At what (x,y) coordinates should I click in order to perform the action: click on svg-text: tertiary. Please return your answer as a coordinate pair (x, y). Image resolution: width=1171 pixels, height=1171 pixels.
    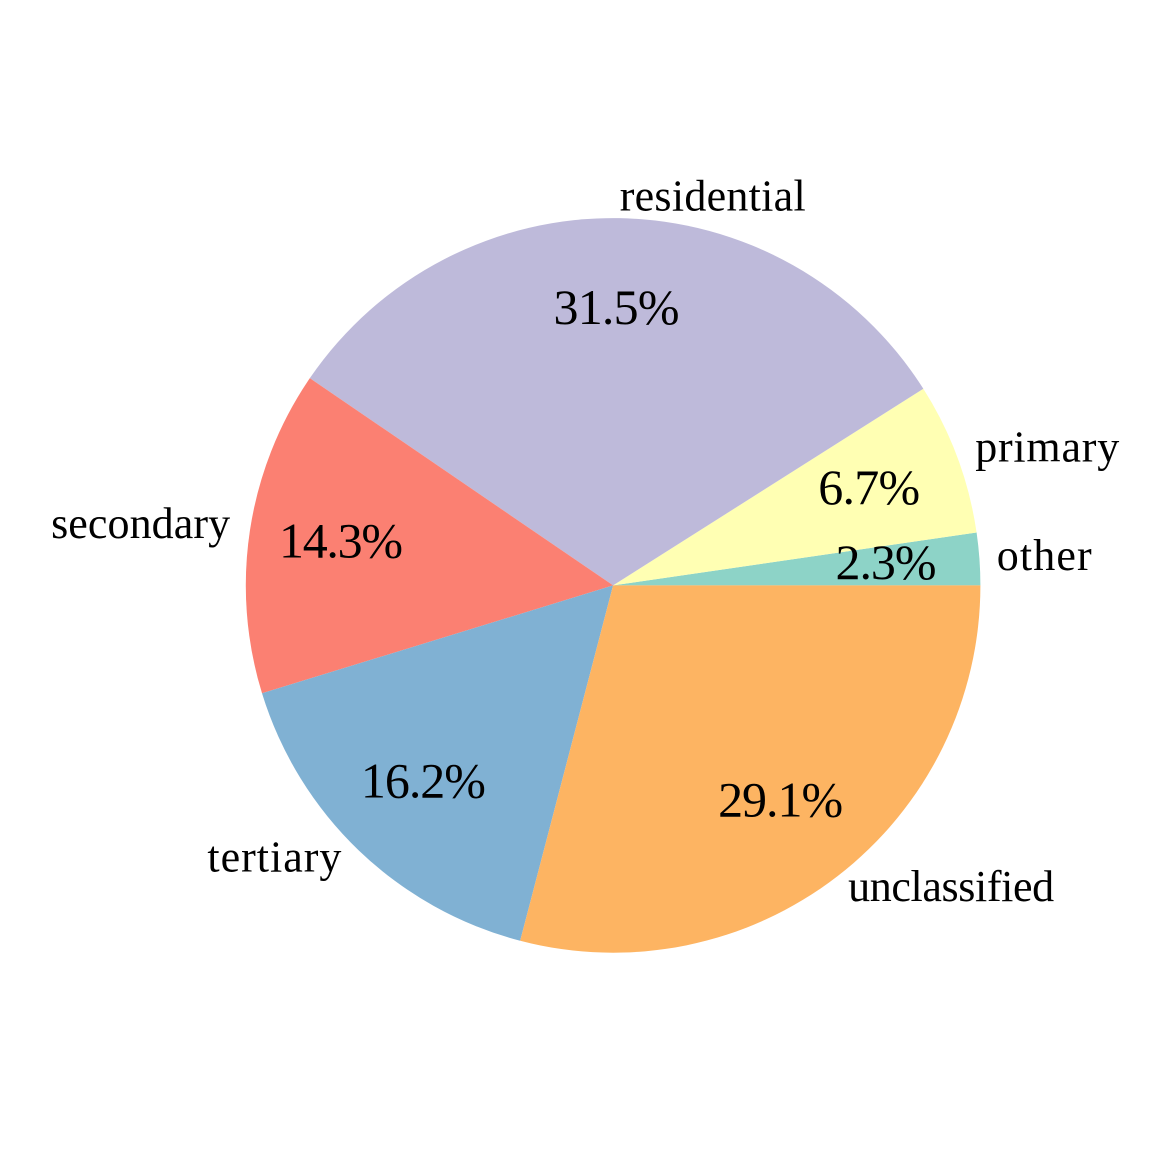
    Looking at the image, I should click on (274, 857).